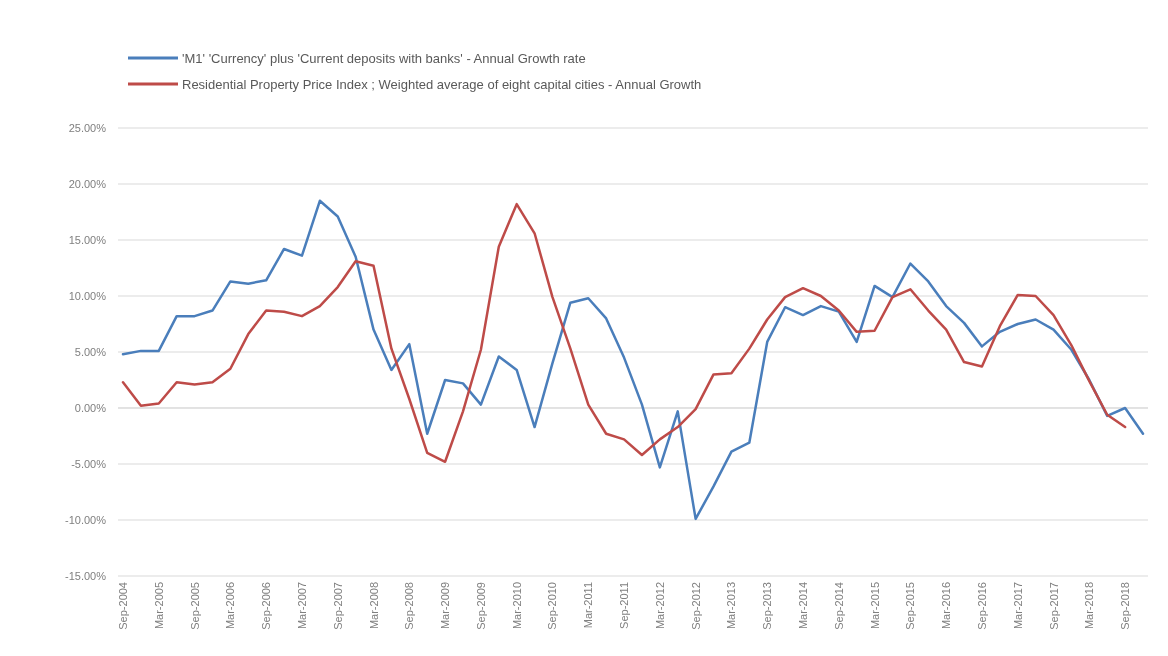 The width and height of the screenshot is (1168, 656). I want to click on x-tick-label: Mar-2011, so click(588, 605).